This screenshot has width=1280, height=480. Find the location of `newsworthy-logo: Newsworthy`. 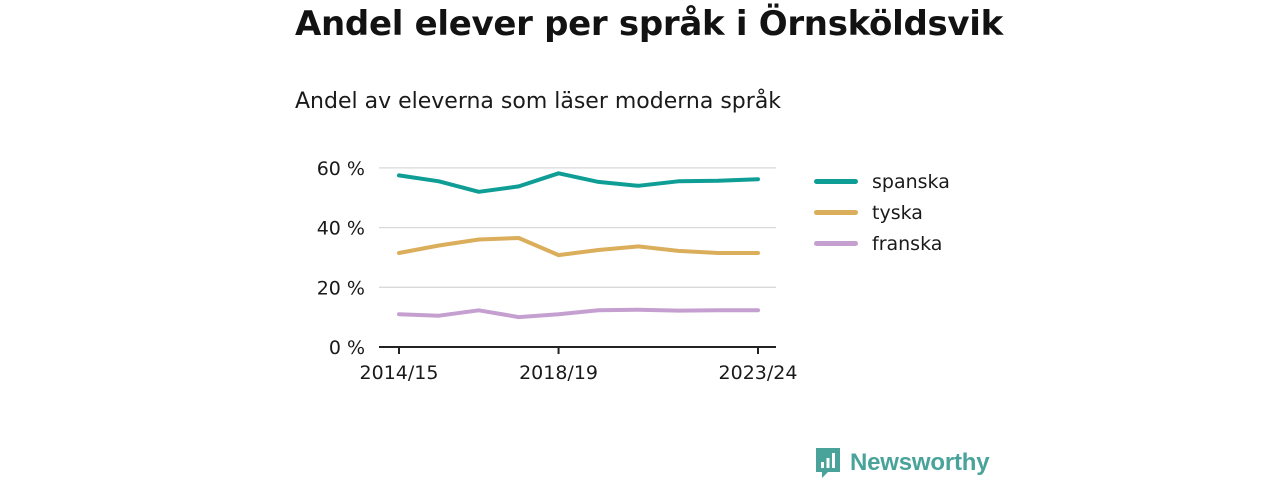

newsworthy-logo: Newsworthy is located at coordinates (902, 463).